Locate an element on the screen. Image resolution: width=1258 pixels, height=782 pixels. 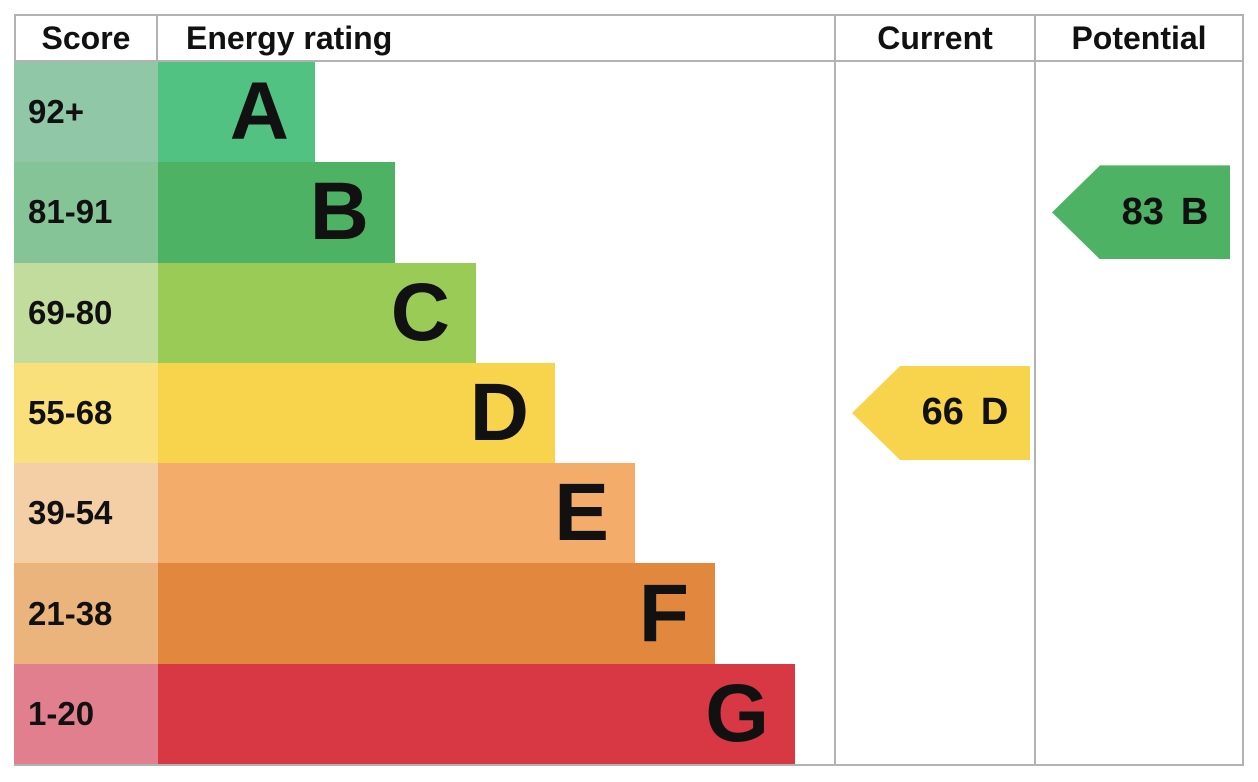
band-row-d: 55-68 D 66 D is located at coordinates (629, 413).